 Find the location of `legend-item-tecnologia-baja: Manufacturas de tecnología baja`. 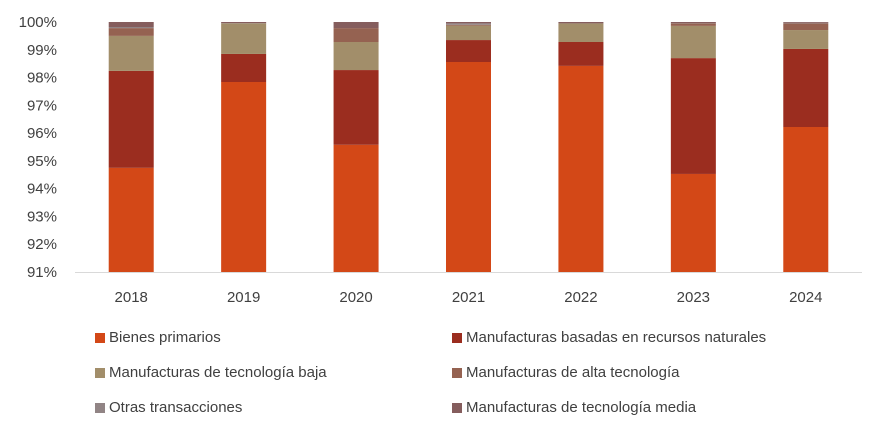

legend-item-tecnologia-baja: Manufacturas de tecnología baja is located at coordinates (211, 372).